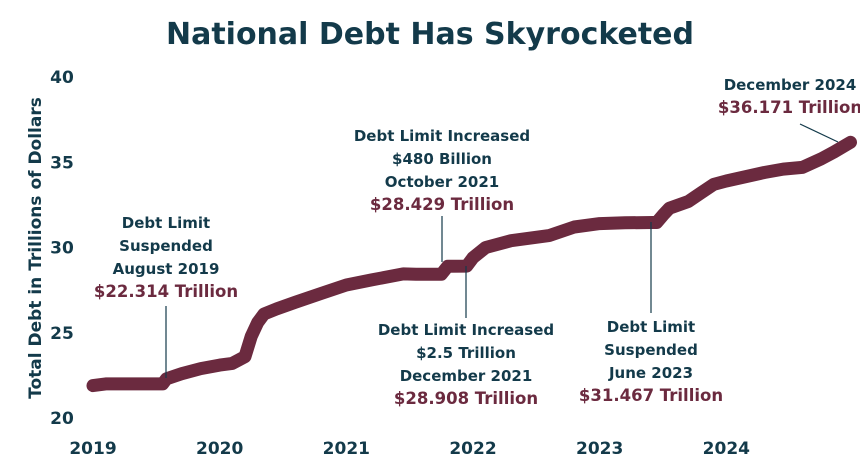 Image resolution: width=860 pixels, height=467 pixels. Describe the element at coordinates (36, 248) in the screenshot. I see `y-axis-label: Total Debt in Trillions of Dollars` at that location.